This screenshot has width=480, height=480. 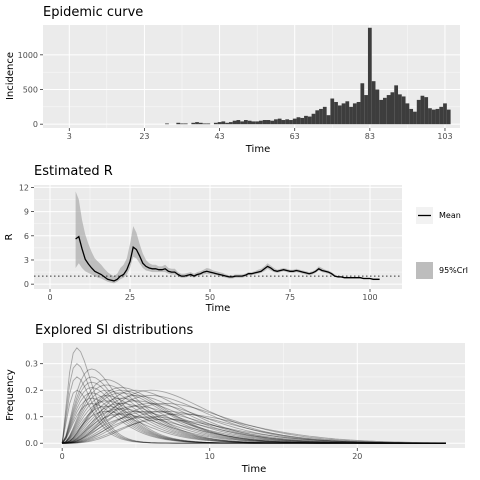 I want to click on epidemic-y-tick-label: 500, so click(x=30, y=90).